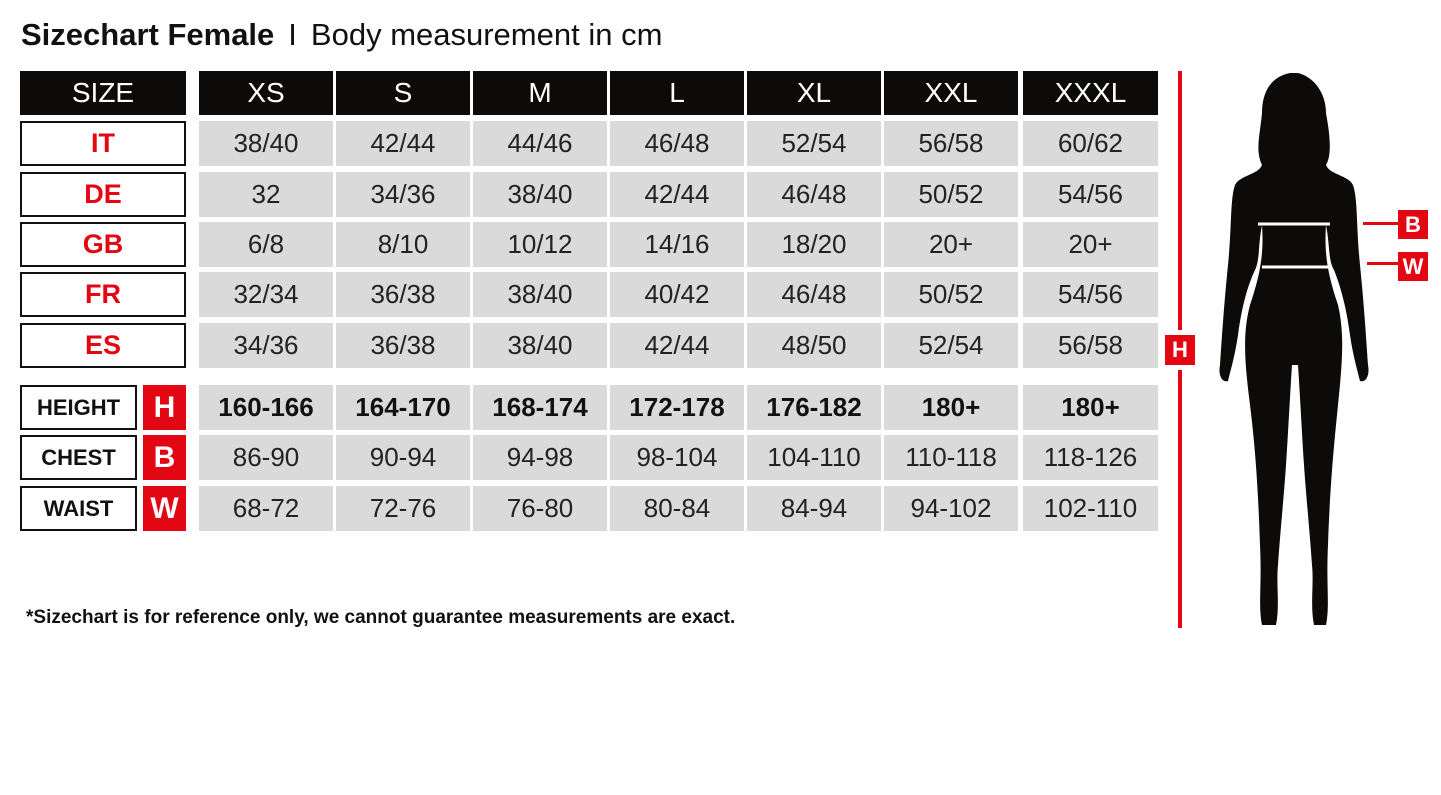 Image resolution: width=1441 pixels, height=795 pixels. What do you see at coordinates (164, 508) in the screenshot?
I see `measure-code-badge: W` at bounding box center [164, 508].